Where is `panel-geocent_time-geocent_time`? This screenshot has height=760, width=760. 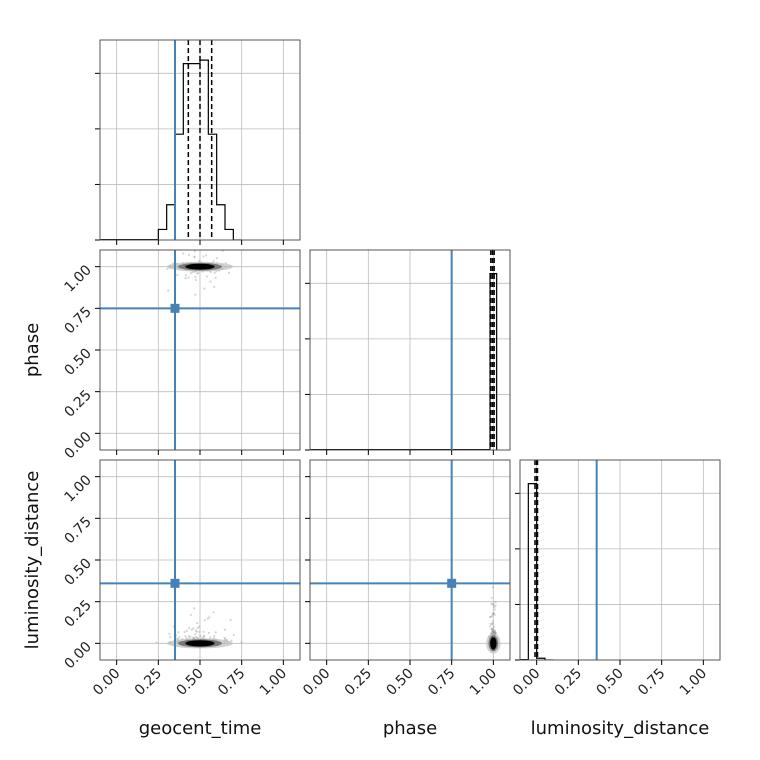
panel-geocent_time-geocent_time is located at coordinates (198, 142).